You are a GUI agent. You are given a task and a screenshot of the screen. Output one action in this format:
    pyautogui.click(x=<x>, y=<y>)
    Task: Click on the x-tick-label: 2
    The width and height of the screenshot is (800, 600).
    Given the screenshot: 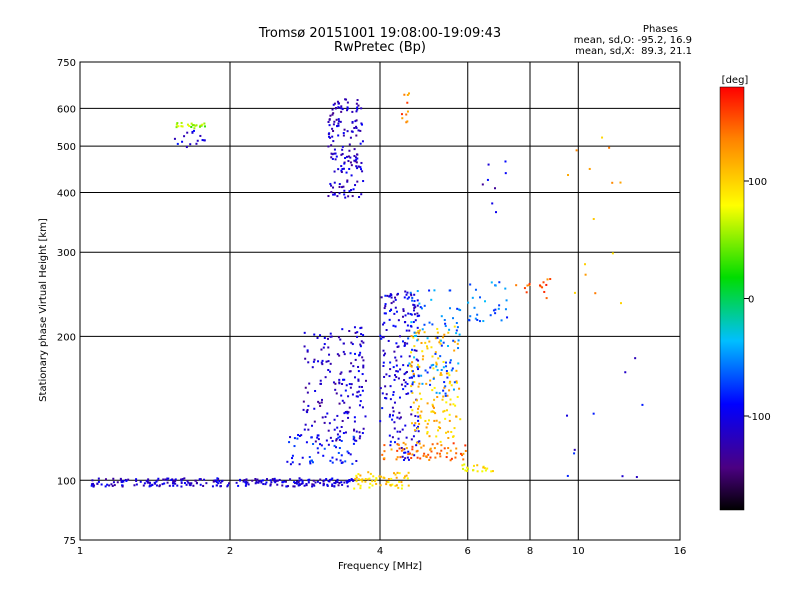 What is the action you would take?
    pyautogui.click(x=230, y=551)
    